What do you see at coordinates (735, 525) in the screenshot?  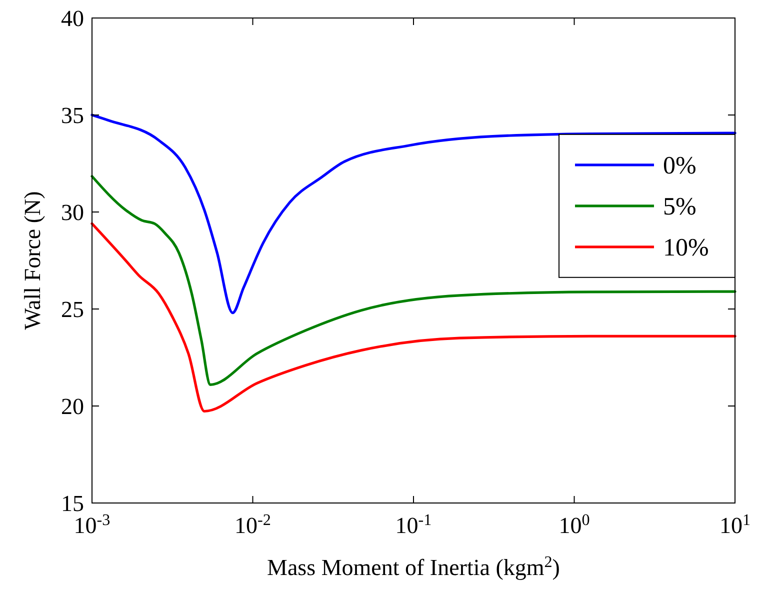 I see `x-tick-label: 10$^{1}$` at bounding box center [735, 525].